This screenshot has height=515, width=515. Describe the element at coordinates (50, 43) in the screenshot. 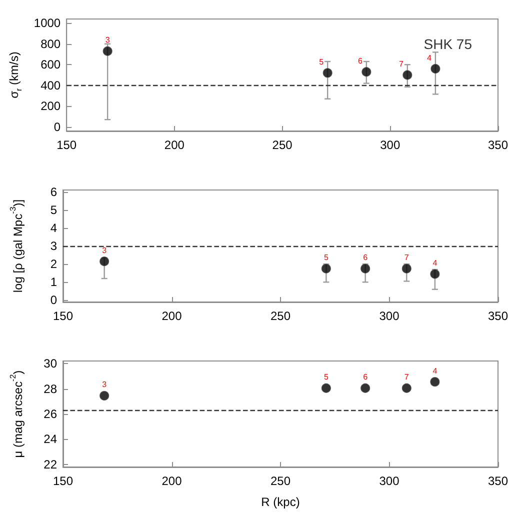

I see `y-tick-label: 800` at that location.